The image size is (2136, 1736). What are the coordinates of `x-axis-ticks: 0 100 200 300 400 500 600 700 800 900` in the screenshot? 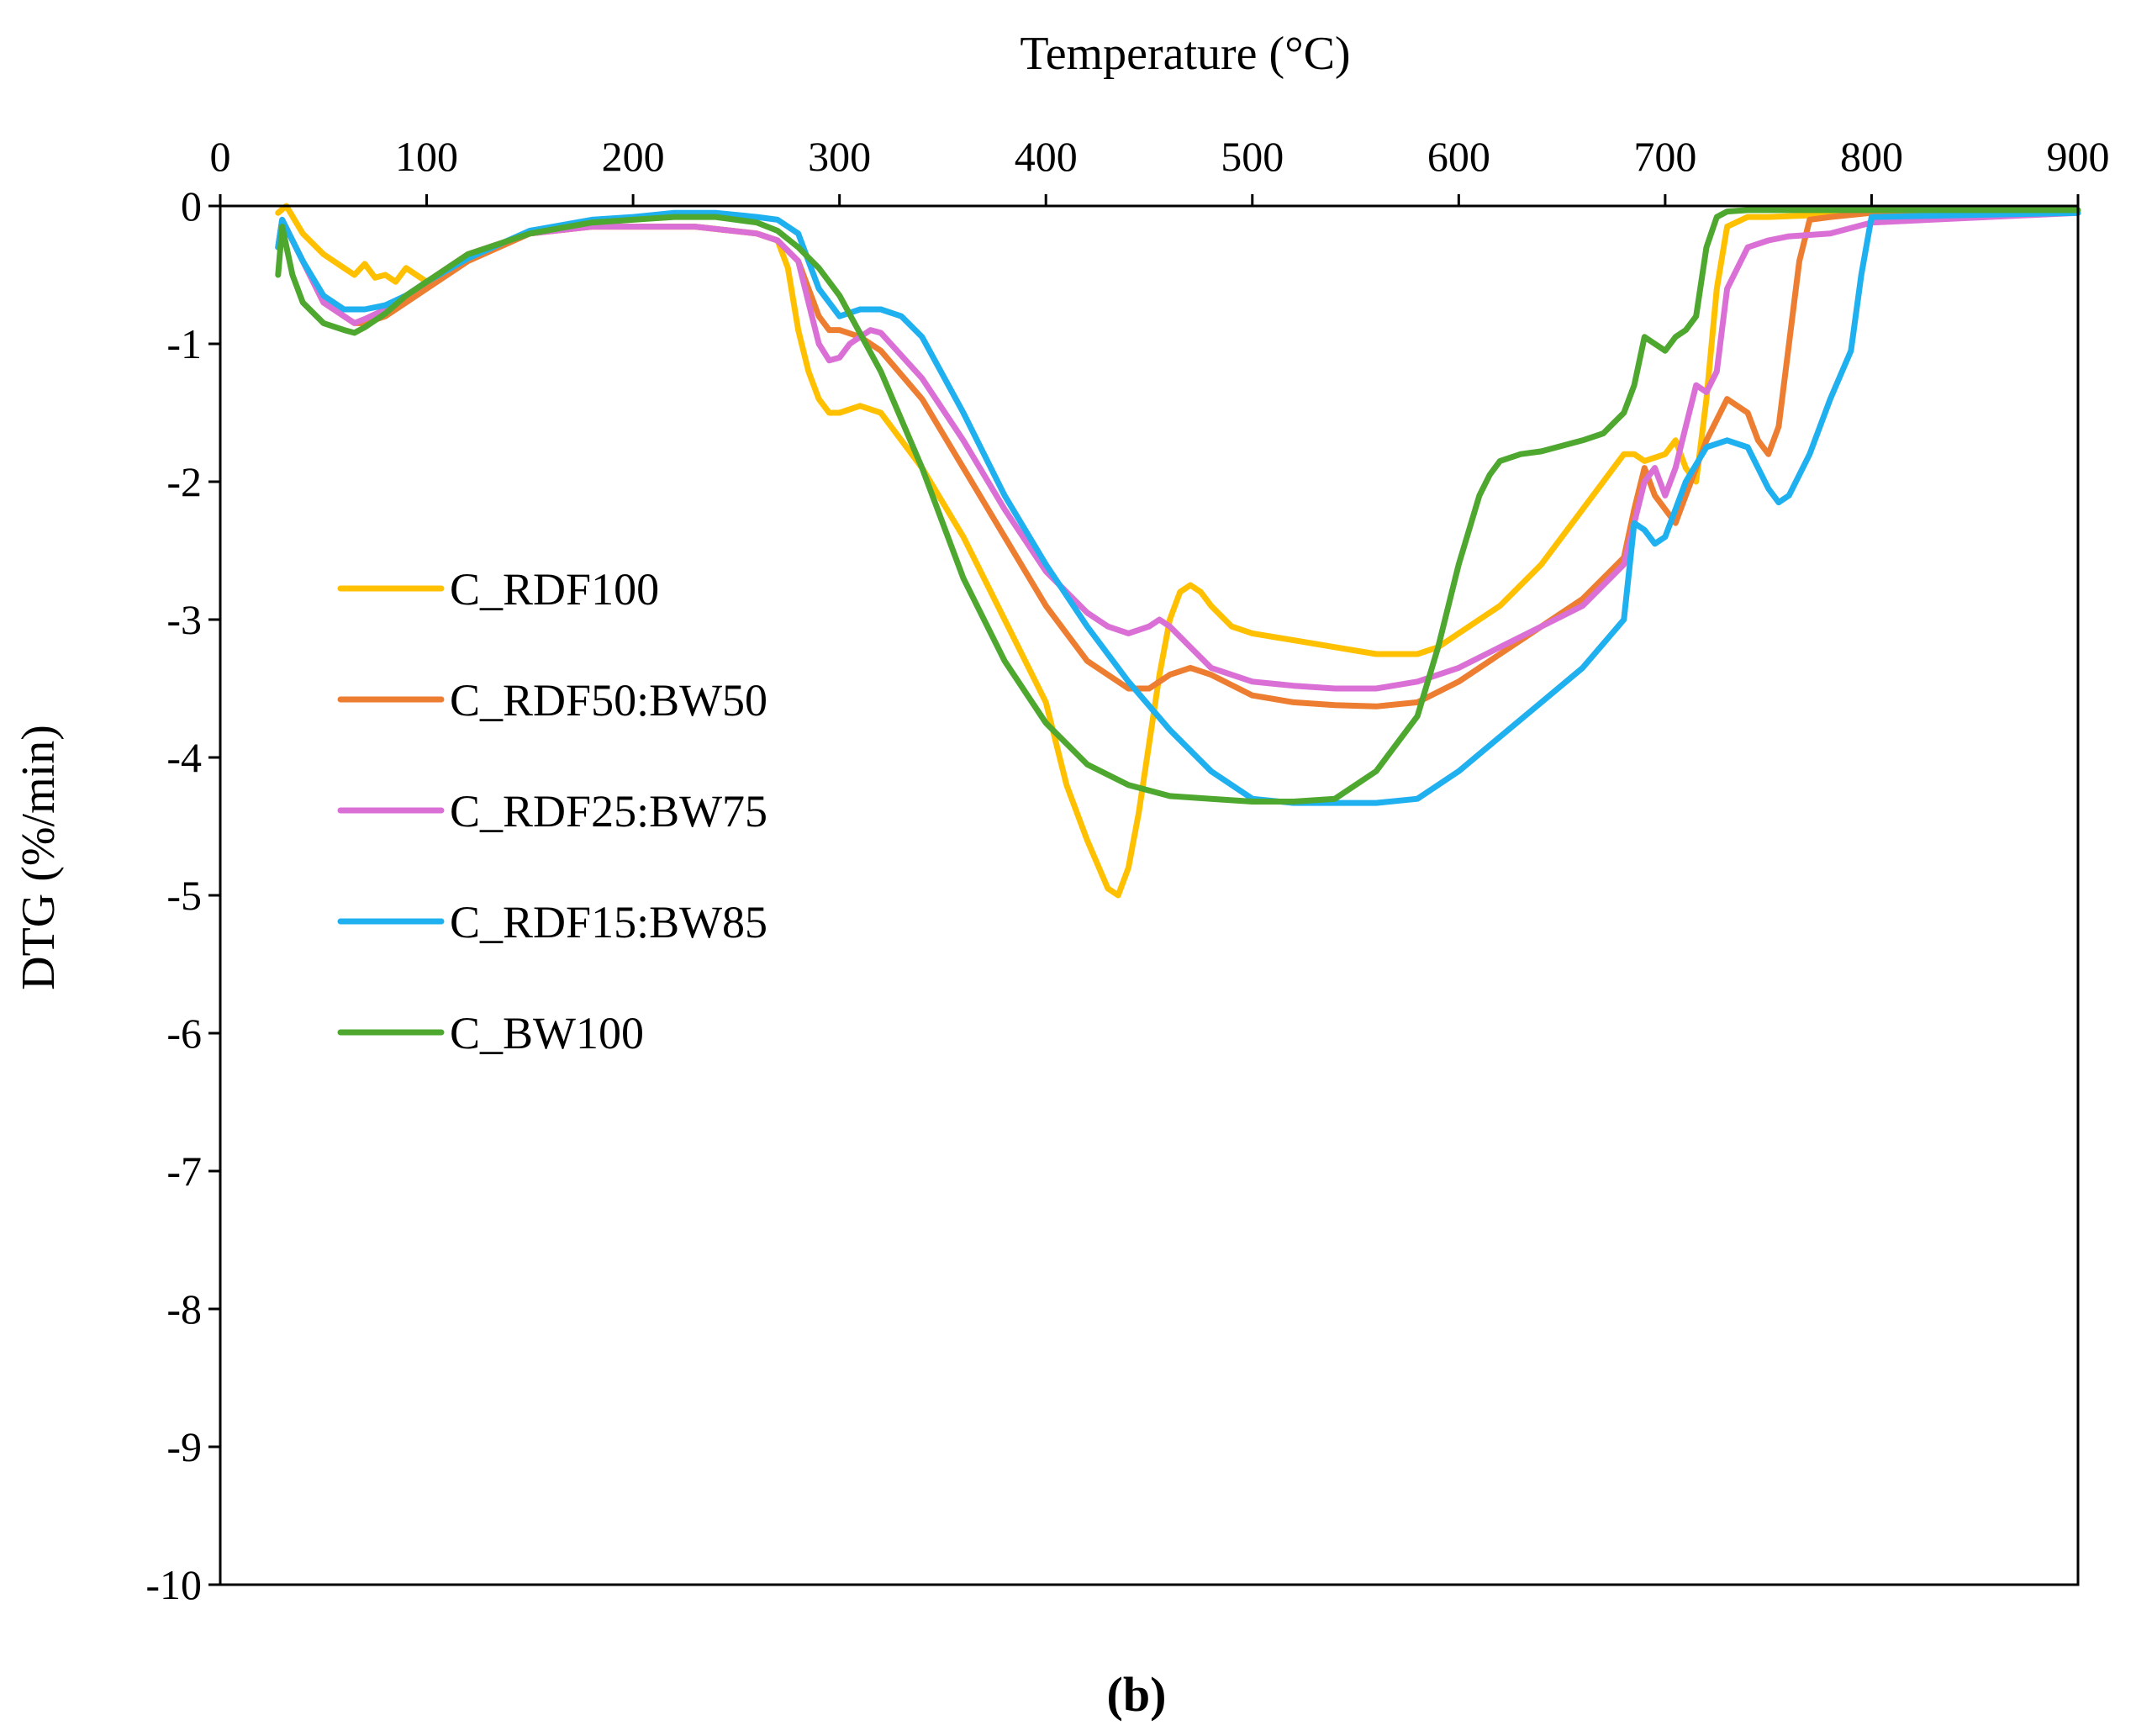 It's located at (1160, 169).